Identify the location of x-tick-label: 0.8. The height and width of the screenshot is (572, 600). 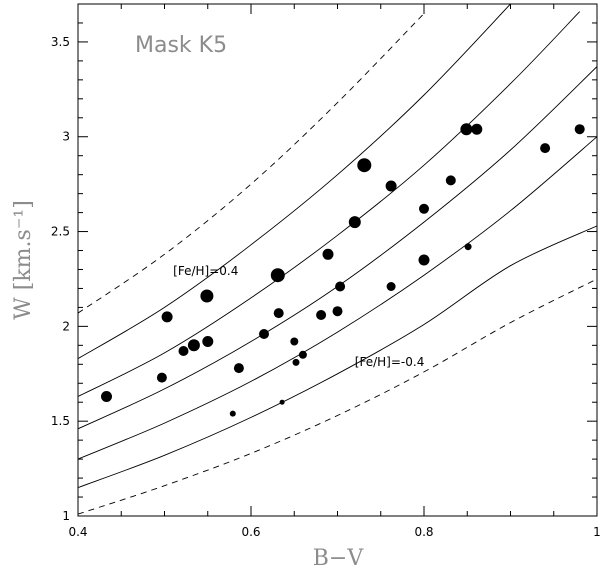
(423, 532).